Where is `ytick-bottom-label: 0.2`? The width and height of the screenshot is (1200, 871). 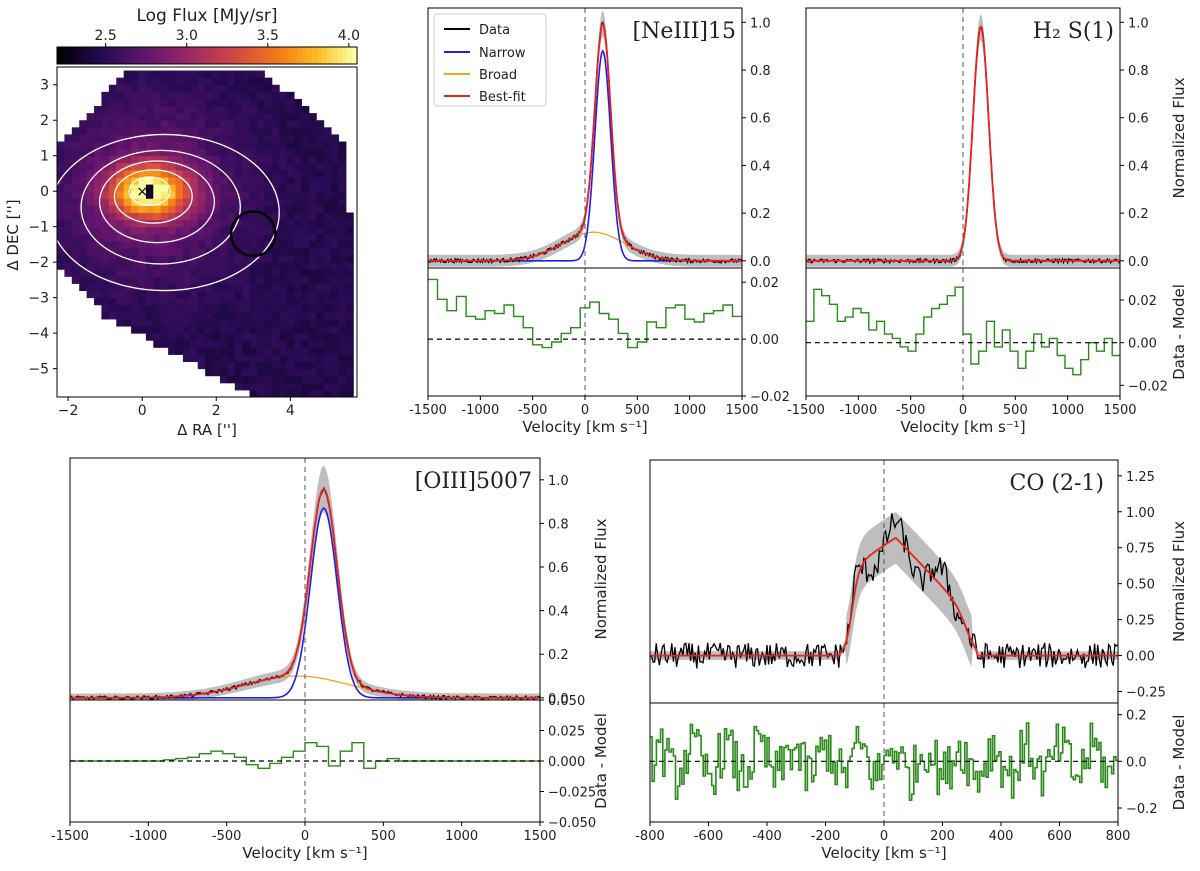
ytick-bottom-label: 0.2 is located at coordinates (1136, 716).